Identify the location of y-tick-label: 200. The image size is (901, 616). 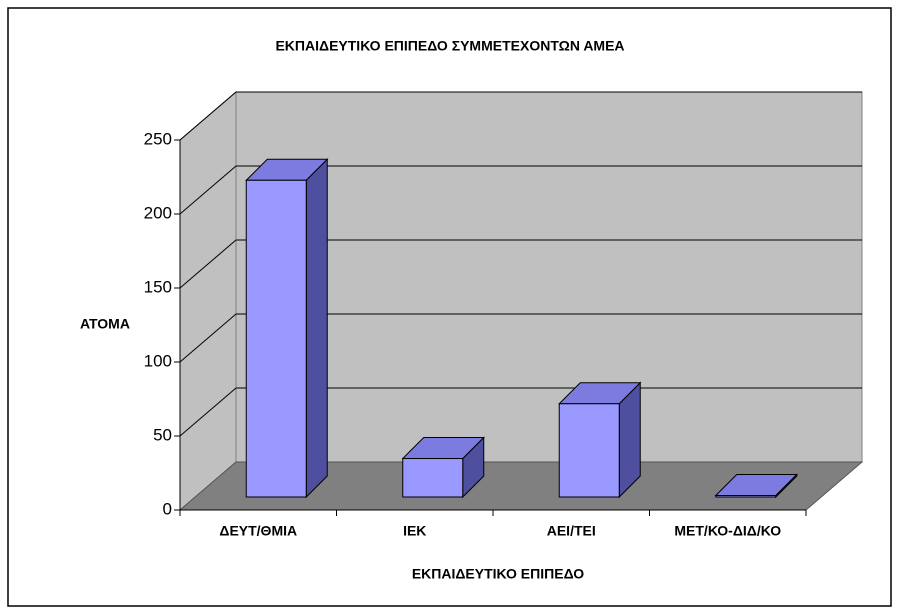
(158, 212).